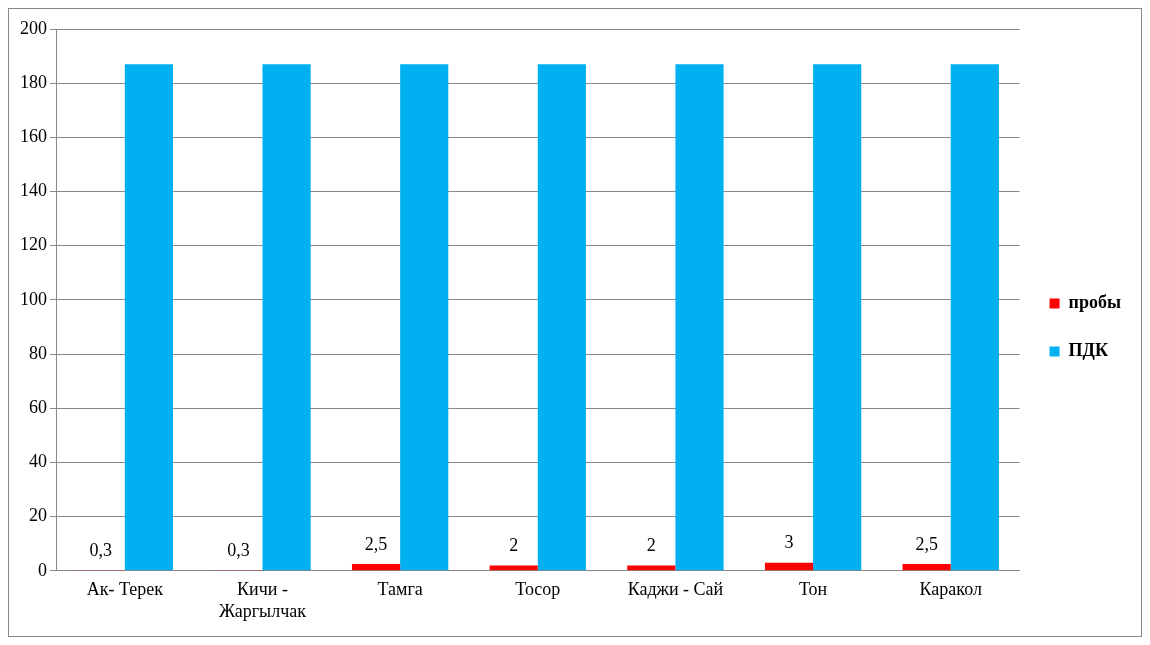  What do you see at coordinates (789, 542) in the screenshot?
I see `data-label: 3` at bounding box center [789, 542].